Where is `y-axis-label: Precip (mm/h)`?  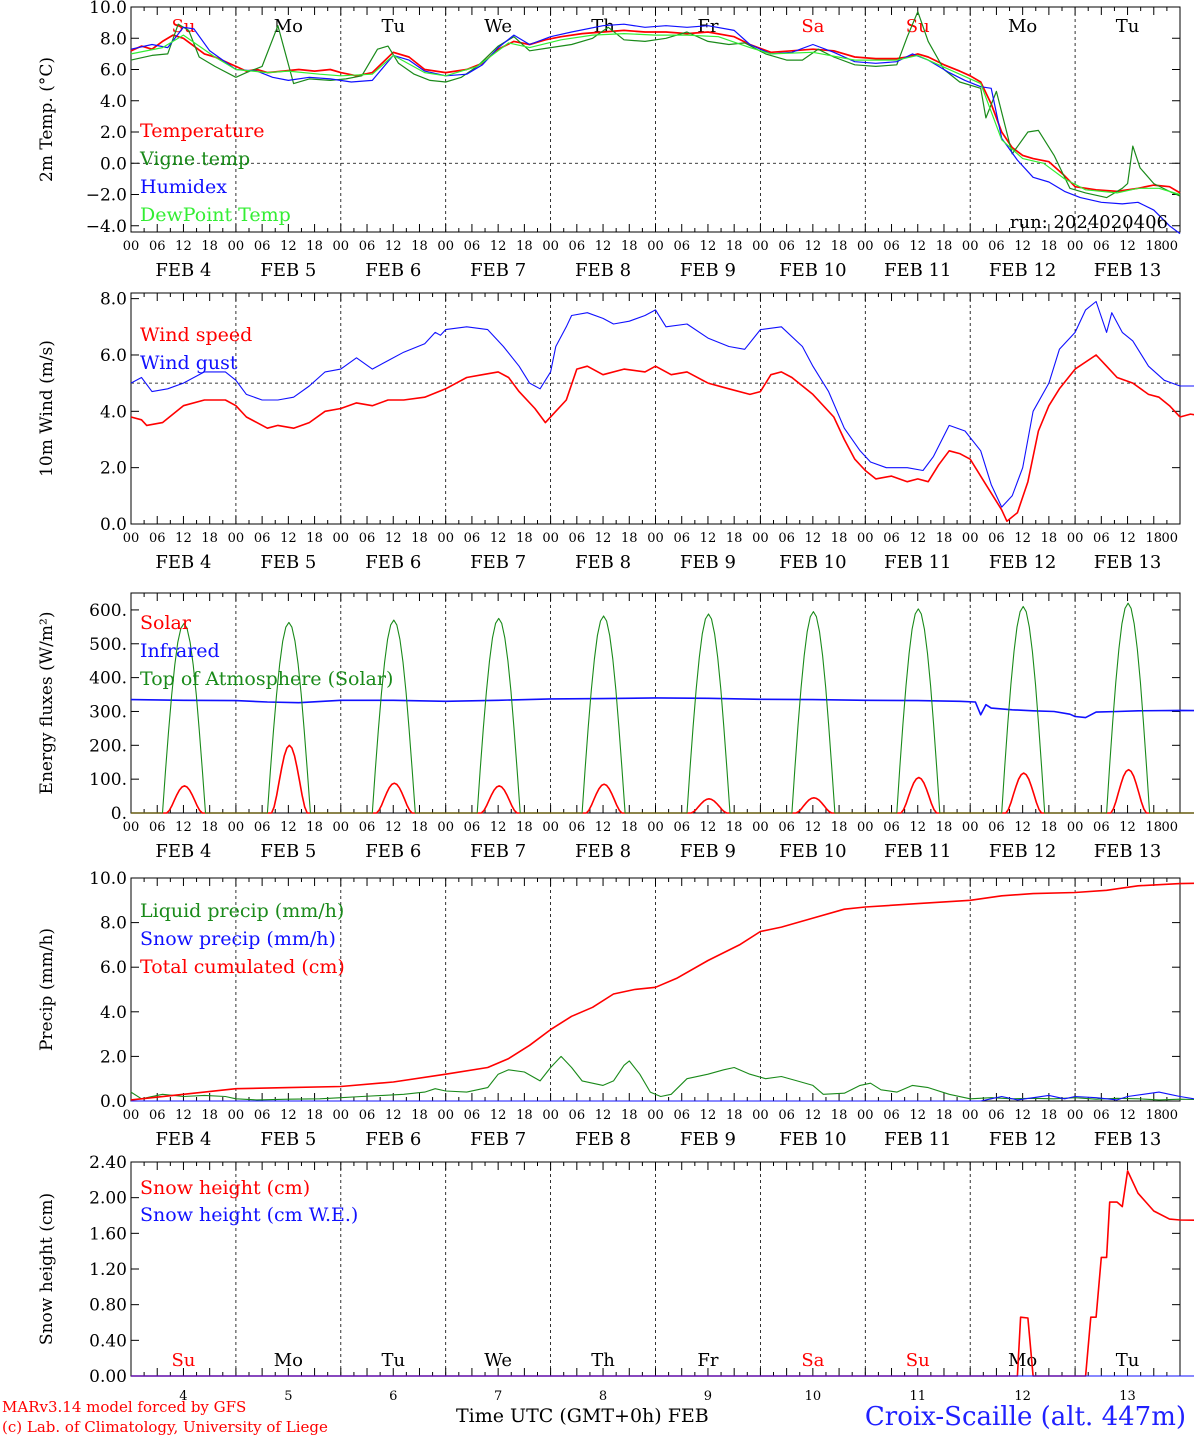 y-axis-label: Precip (mm/h) is located at coordinates (47, 989).